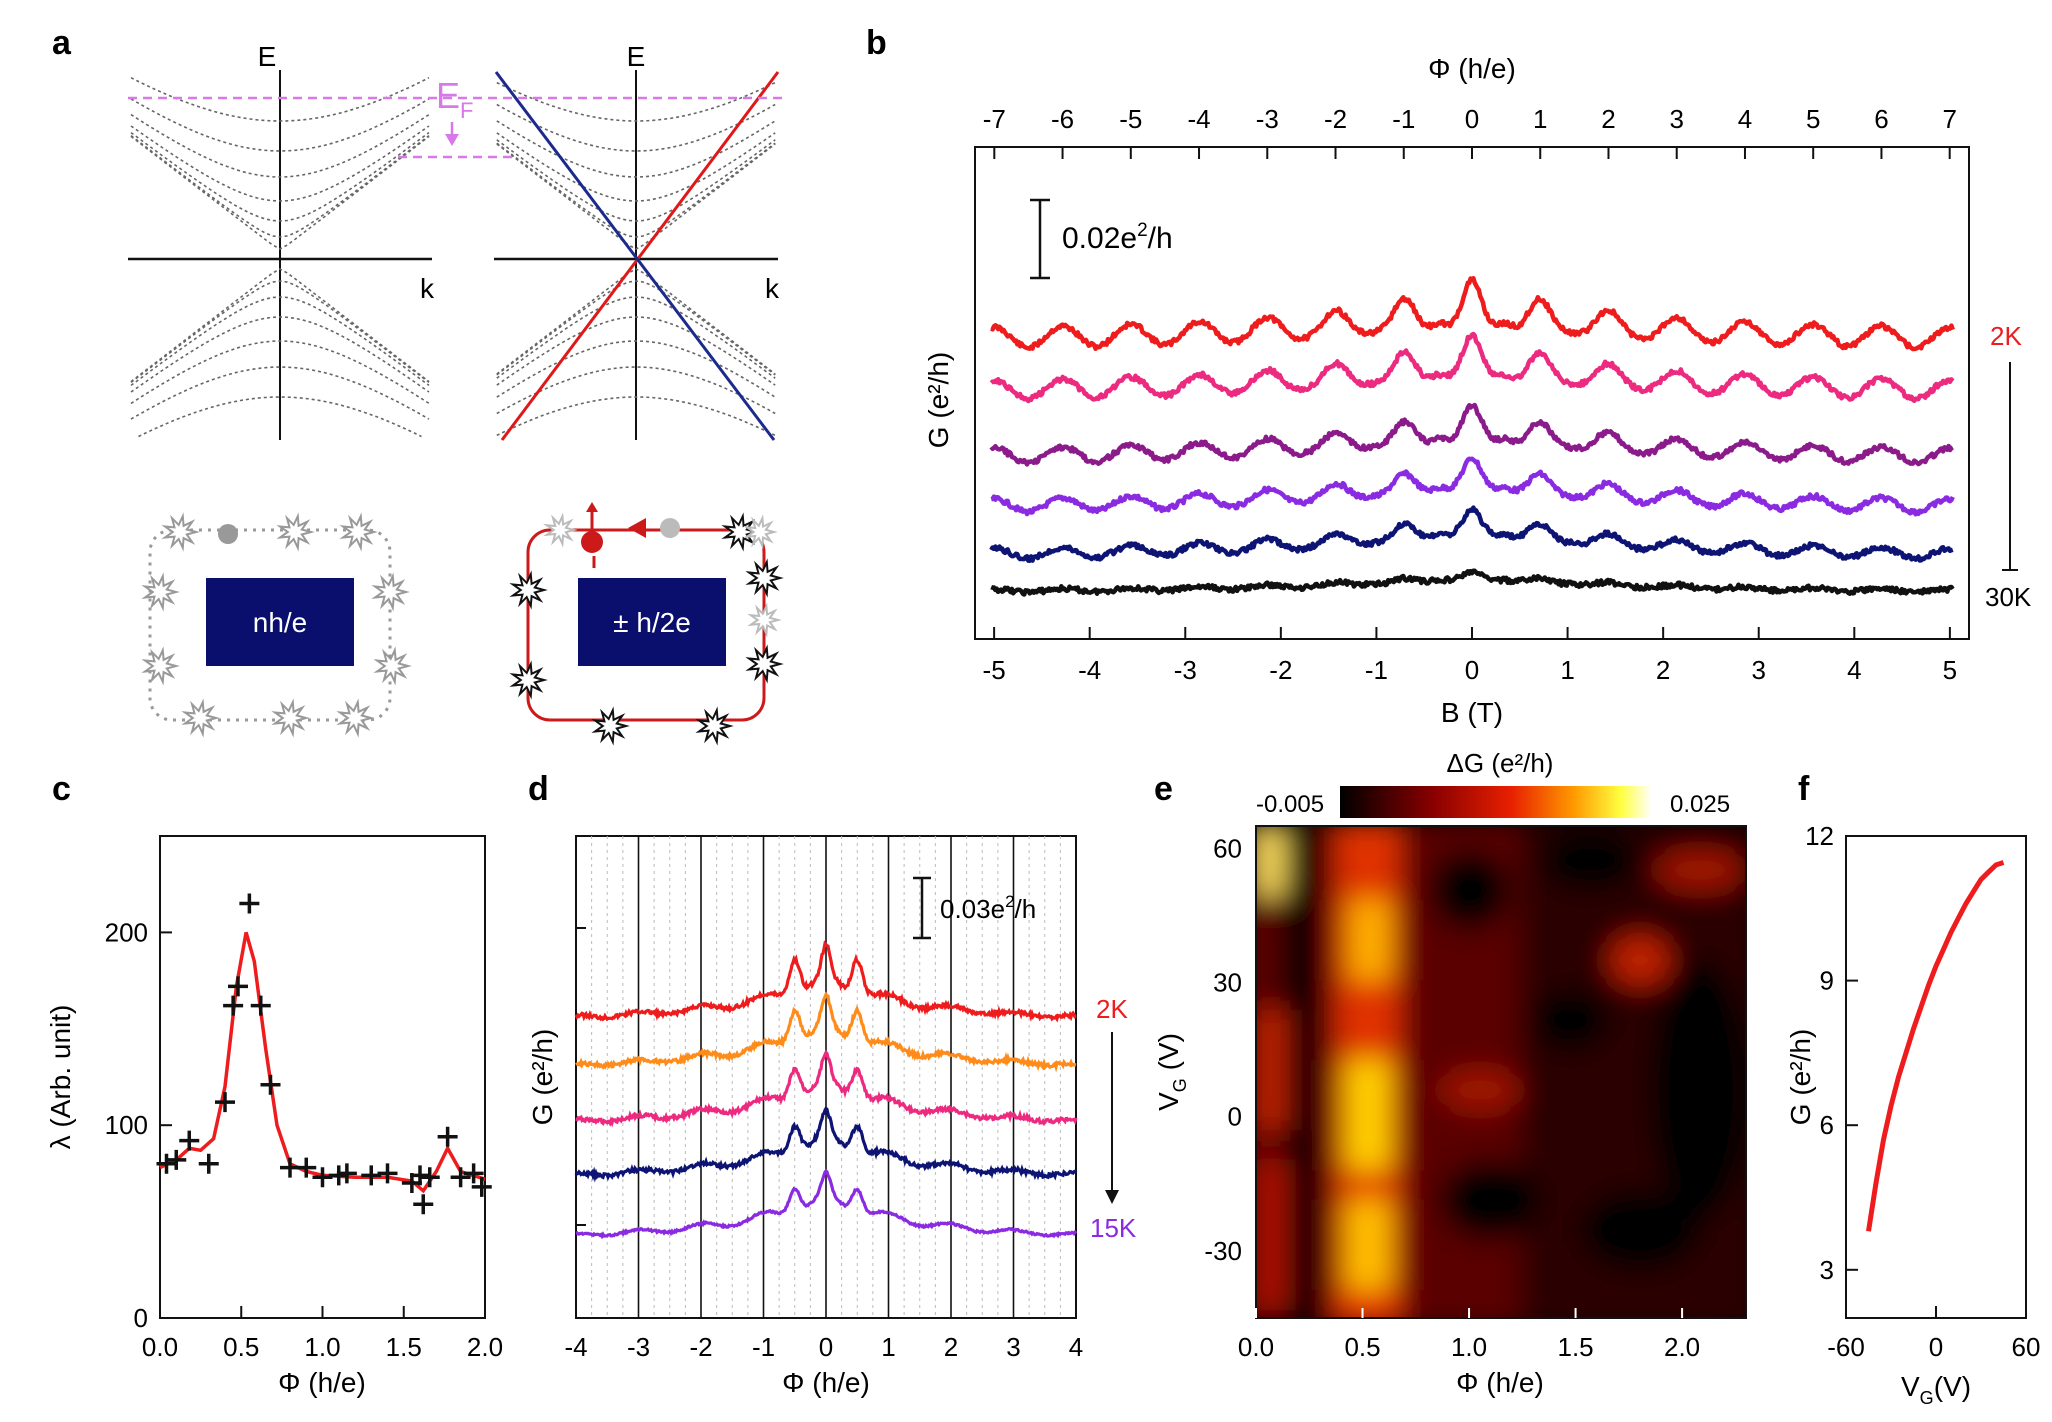  I want to click on fermi-energy-label: EF, so click(454, 99).